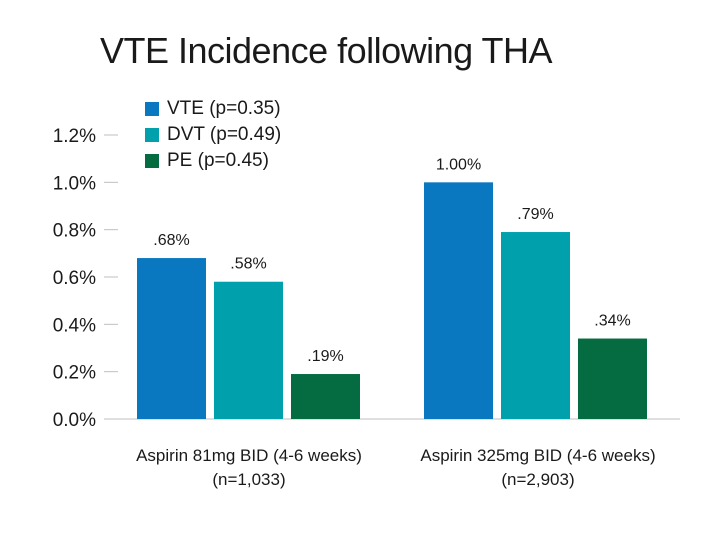 The image size is (722, 540). Describe the element at coordinates (171, 240) in the screenshot. I see `data-label: .68%` at that location.